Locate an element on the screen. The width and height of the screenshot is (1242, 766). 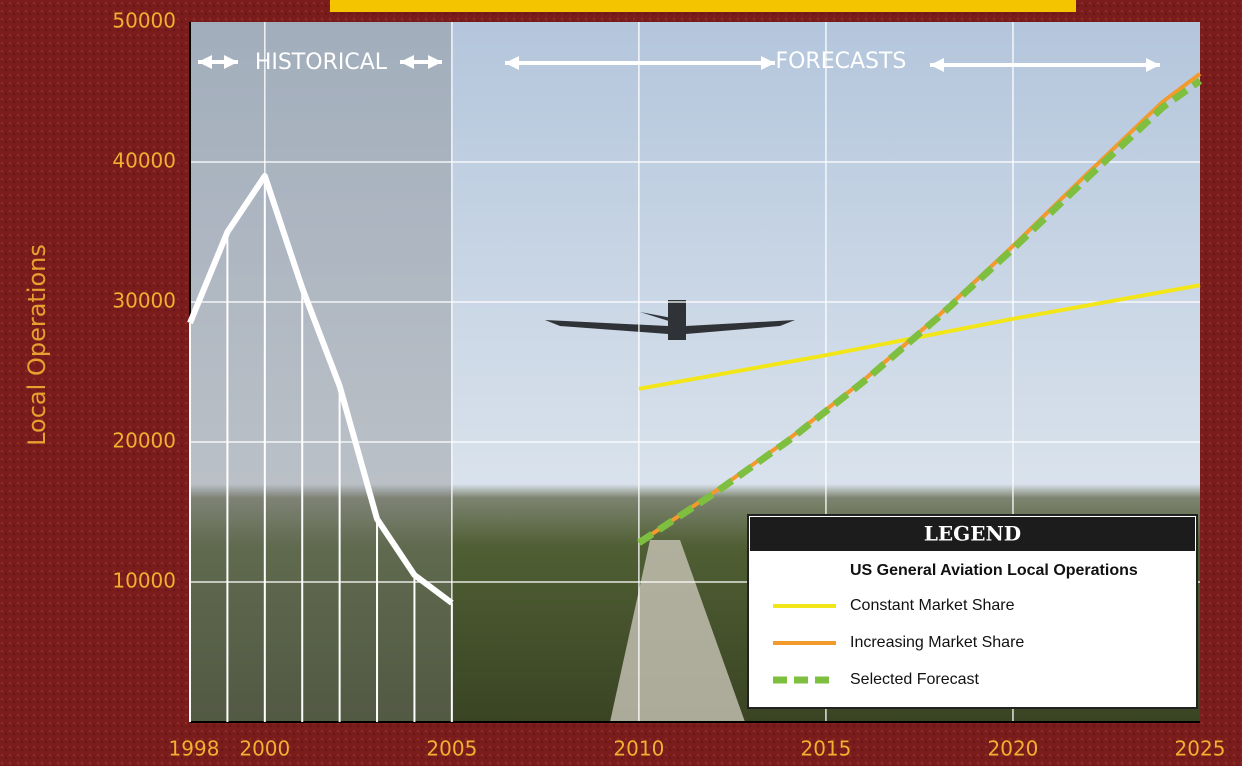
runway-road is located at coordinates (677, 631).